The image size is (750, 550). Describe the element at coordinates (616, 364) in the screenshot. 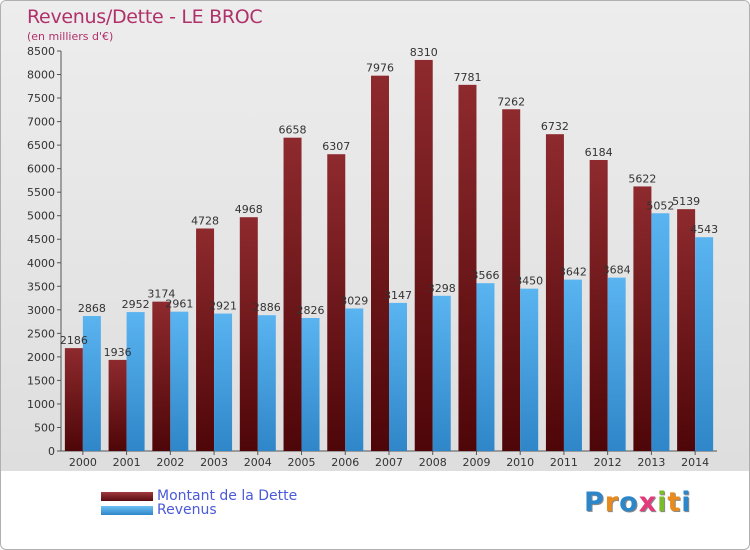

I see `bar-revenus-2012` at that location.